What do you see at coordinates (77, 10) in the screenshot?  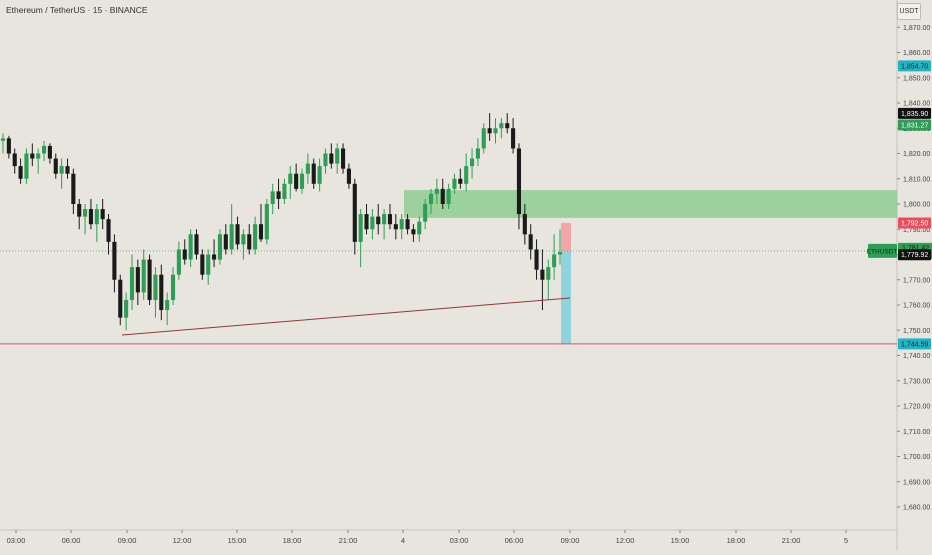 I see `symbol-title: Ethereum / TetherUS · 15 · BINANCE` at bounding box center [77, 10].